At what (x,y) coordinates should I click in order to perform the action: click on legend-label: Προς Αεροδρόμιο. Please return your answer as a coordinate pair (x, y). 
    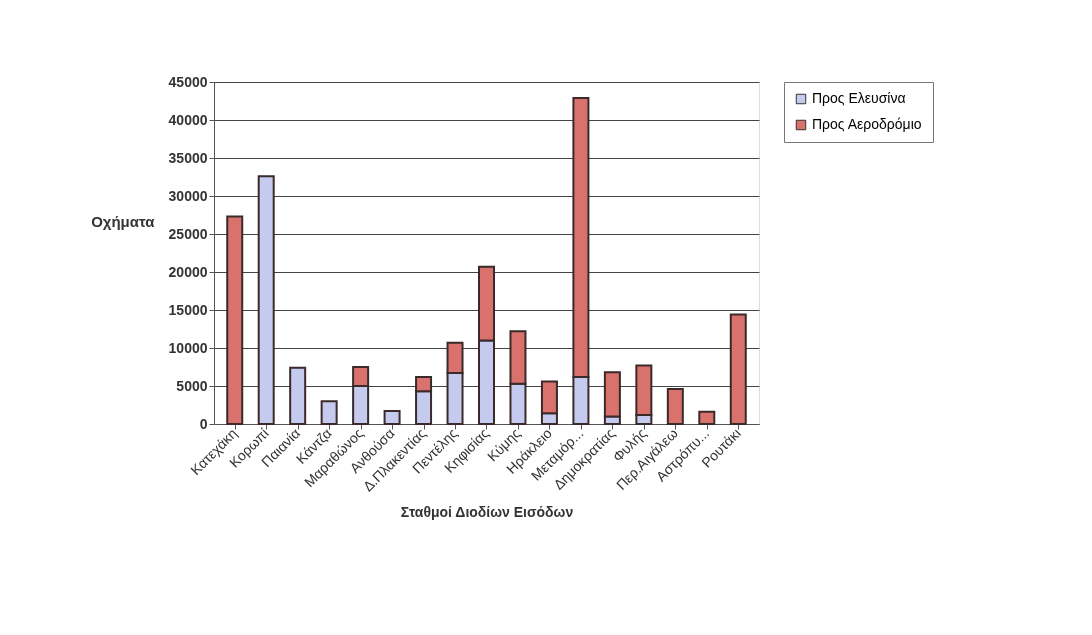
    Looking at the image, I should click on (867, 124).